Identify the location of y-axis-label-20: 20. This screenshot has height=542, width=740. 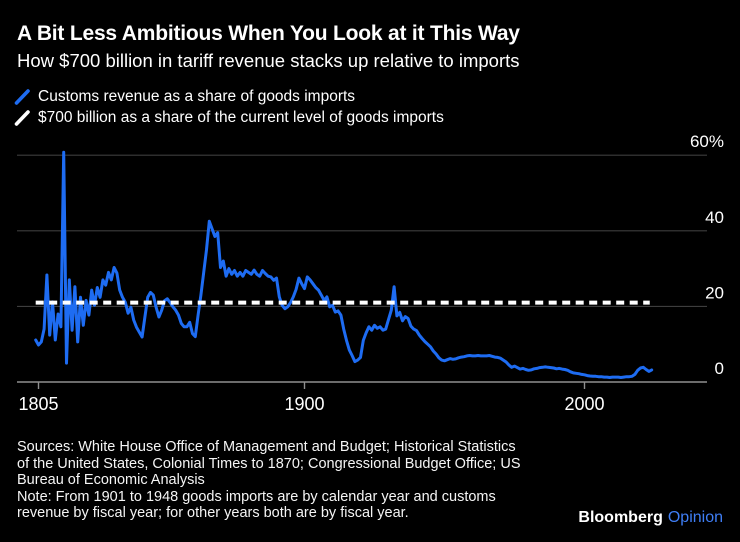
(714, 292).